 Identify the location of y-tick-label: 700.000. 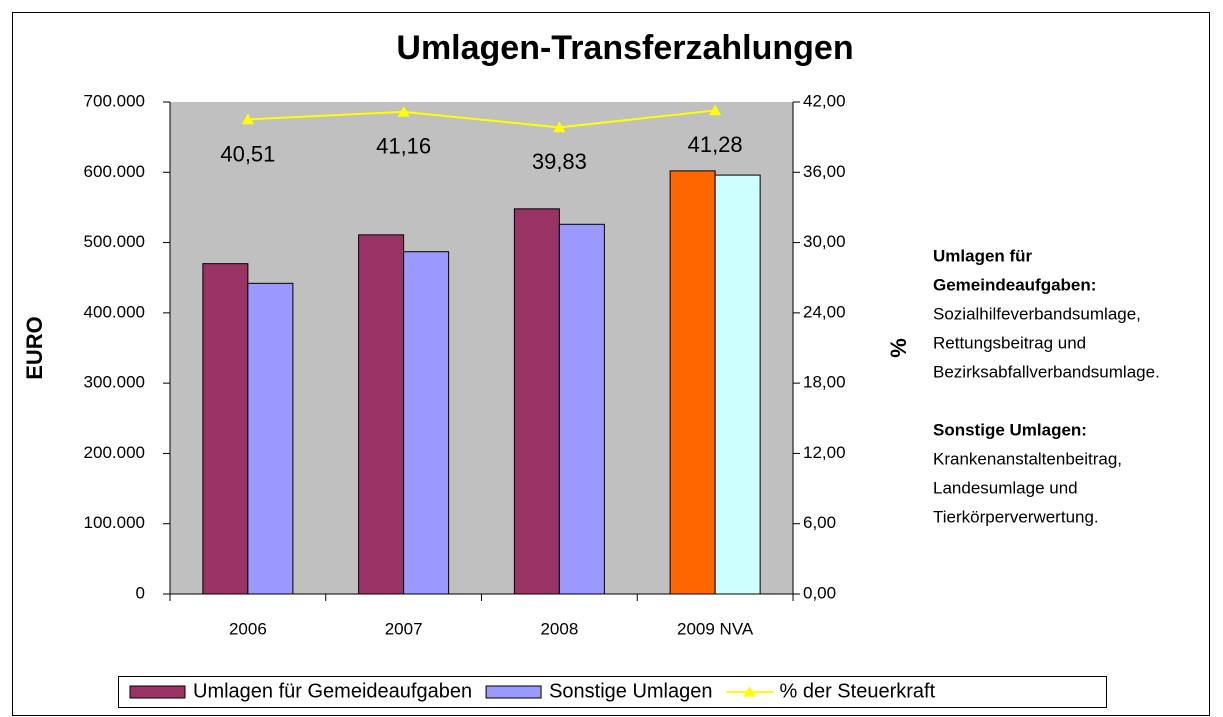
(114, 100).